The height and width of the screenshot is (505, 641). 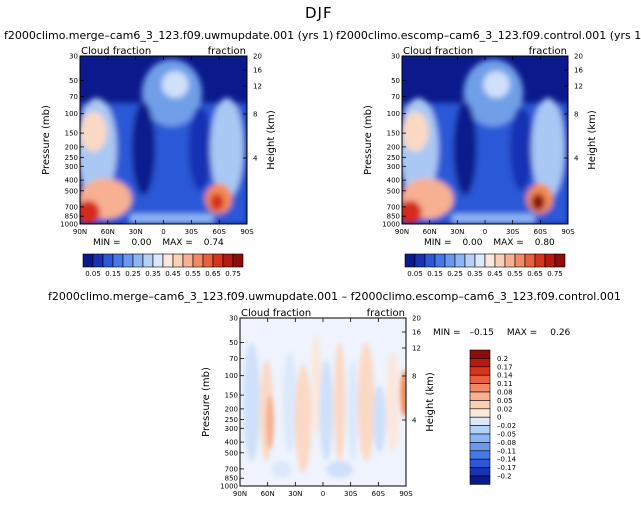 What do you see at coordinates (213, 243) in the screenshot?
I see `panel1-max-value: 0.74` at bounding box center [213, 243].